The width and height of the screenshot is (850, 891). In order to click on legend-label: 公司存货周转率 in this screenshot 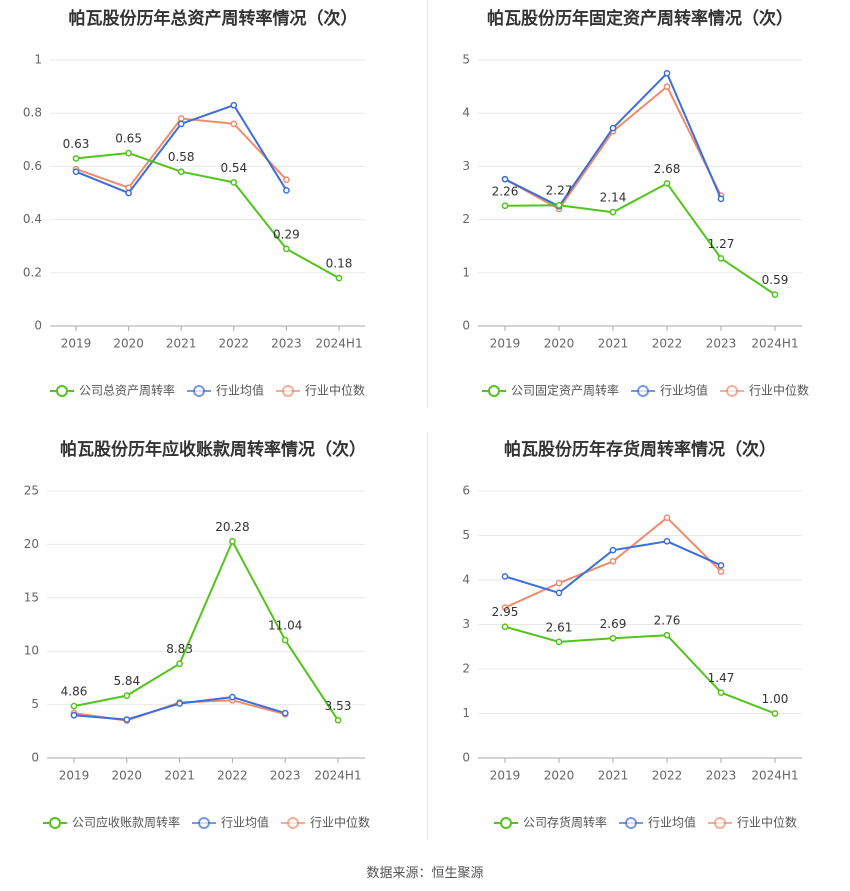, I will do `click(565, 822)`.